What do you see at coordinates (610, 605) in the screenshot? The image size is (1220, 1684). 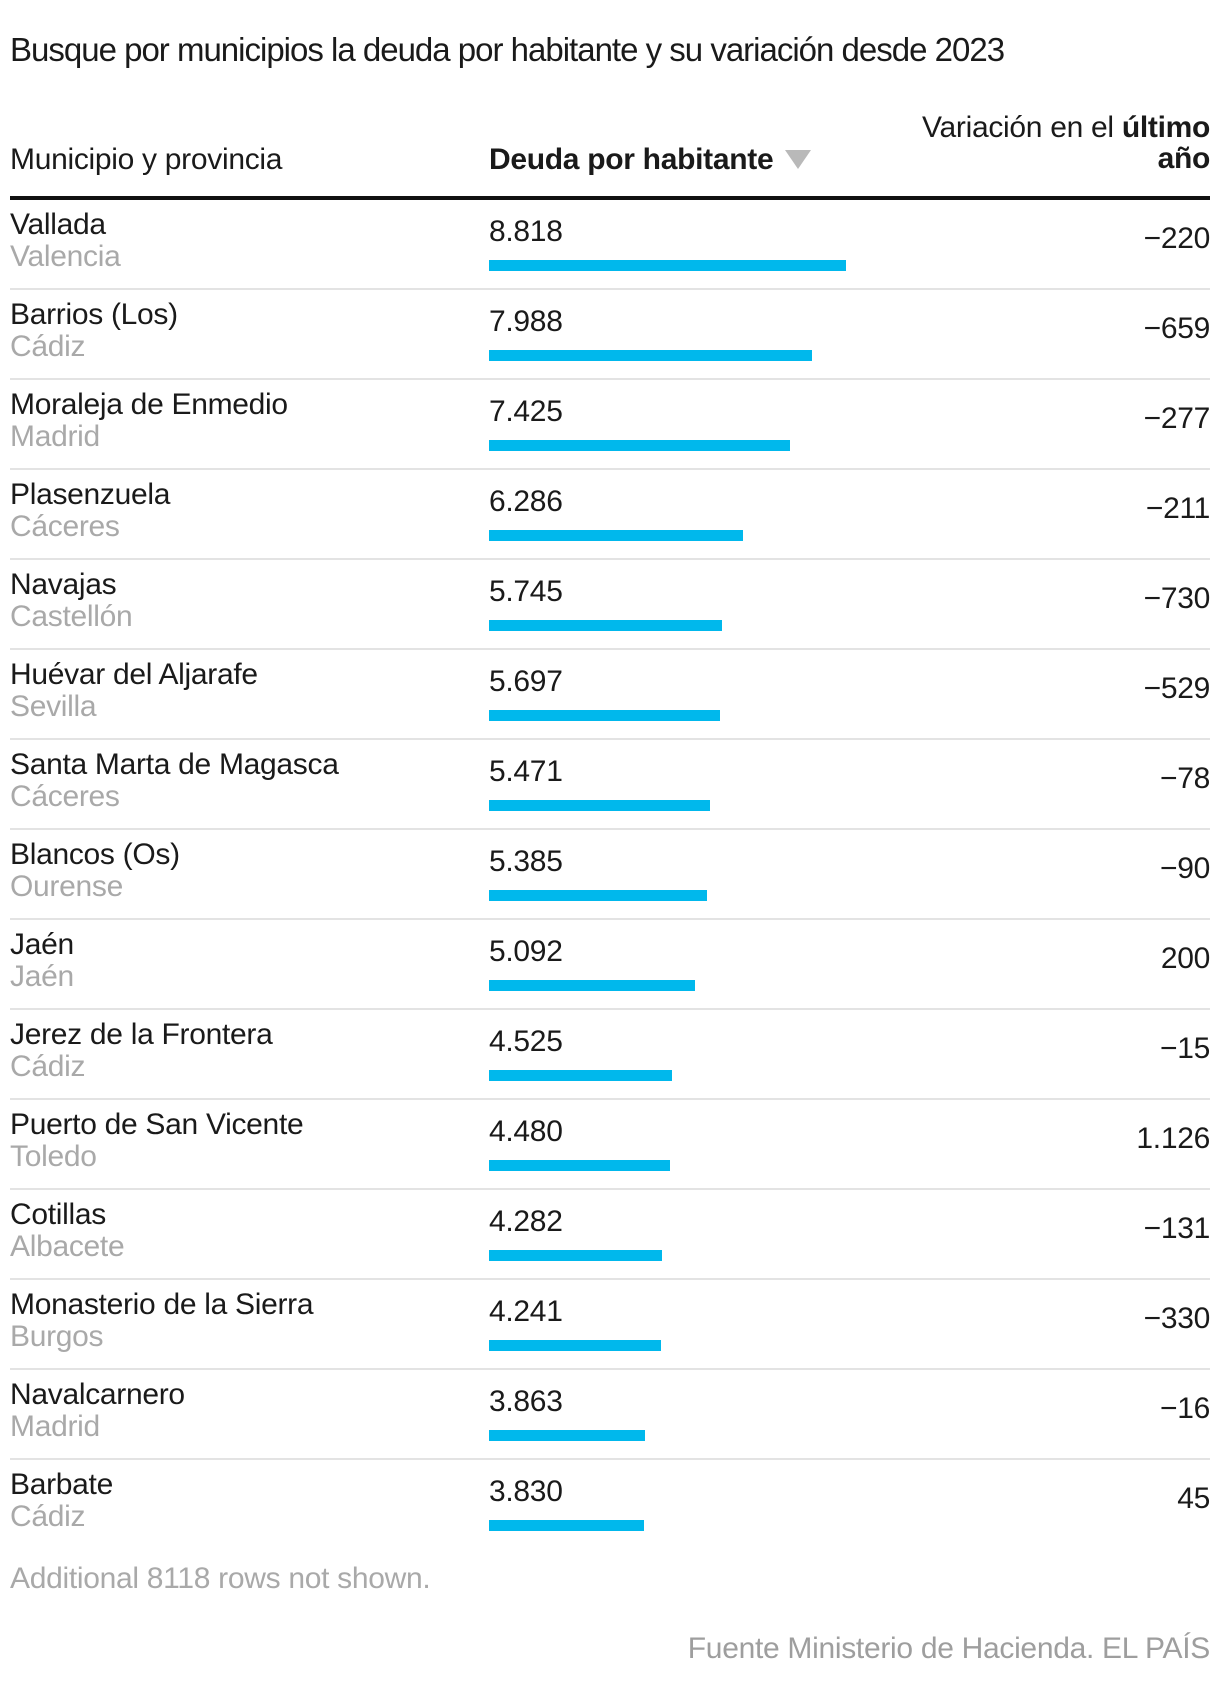 I see `table-row: Navajas Castellón 5.745 −730` at bounding box center [610, 605].